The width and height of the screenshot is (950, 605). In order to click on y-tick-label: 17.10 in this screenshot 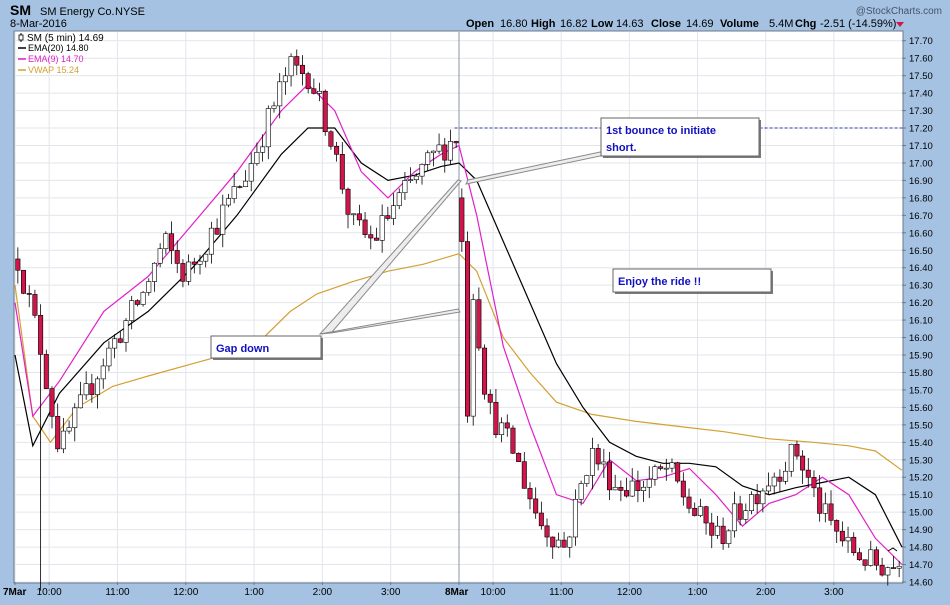, I will do `click(921, 146)`.